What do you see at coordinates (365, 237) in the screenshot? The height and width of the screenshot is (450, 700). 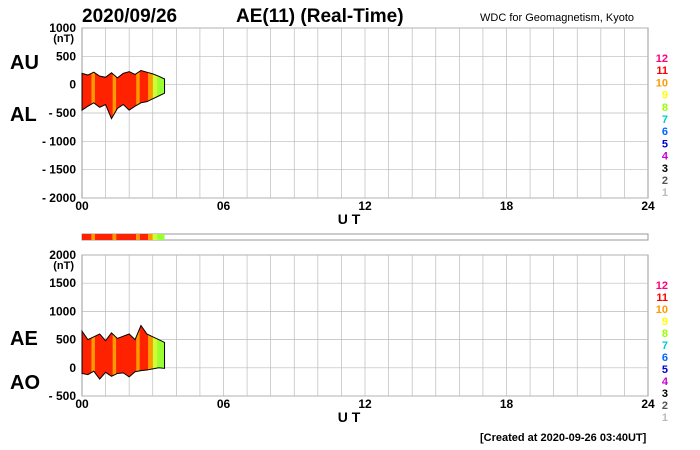 I see `station-coverage-bar` at bounding box center [365, 237].